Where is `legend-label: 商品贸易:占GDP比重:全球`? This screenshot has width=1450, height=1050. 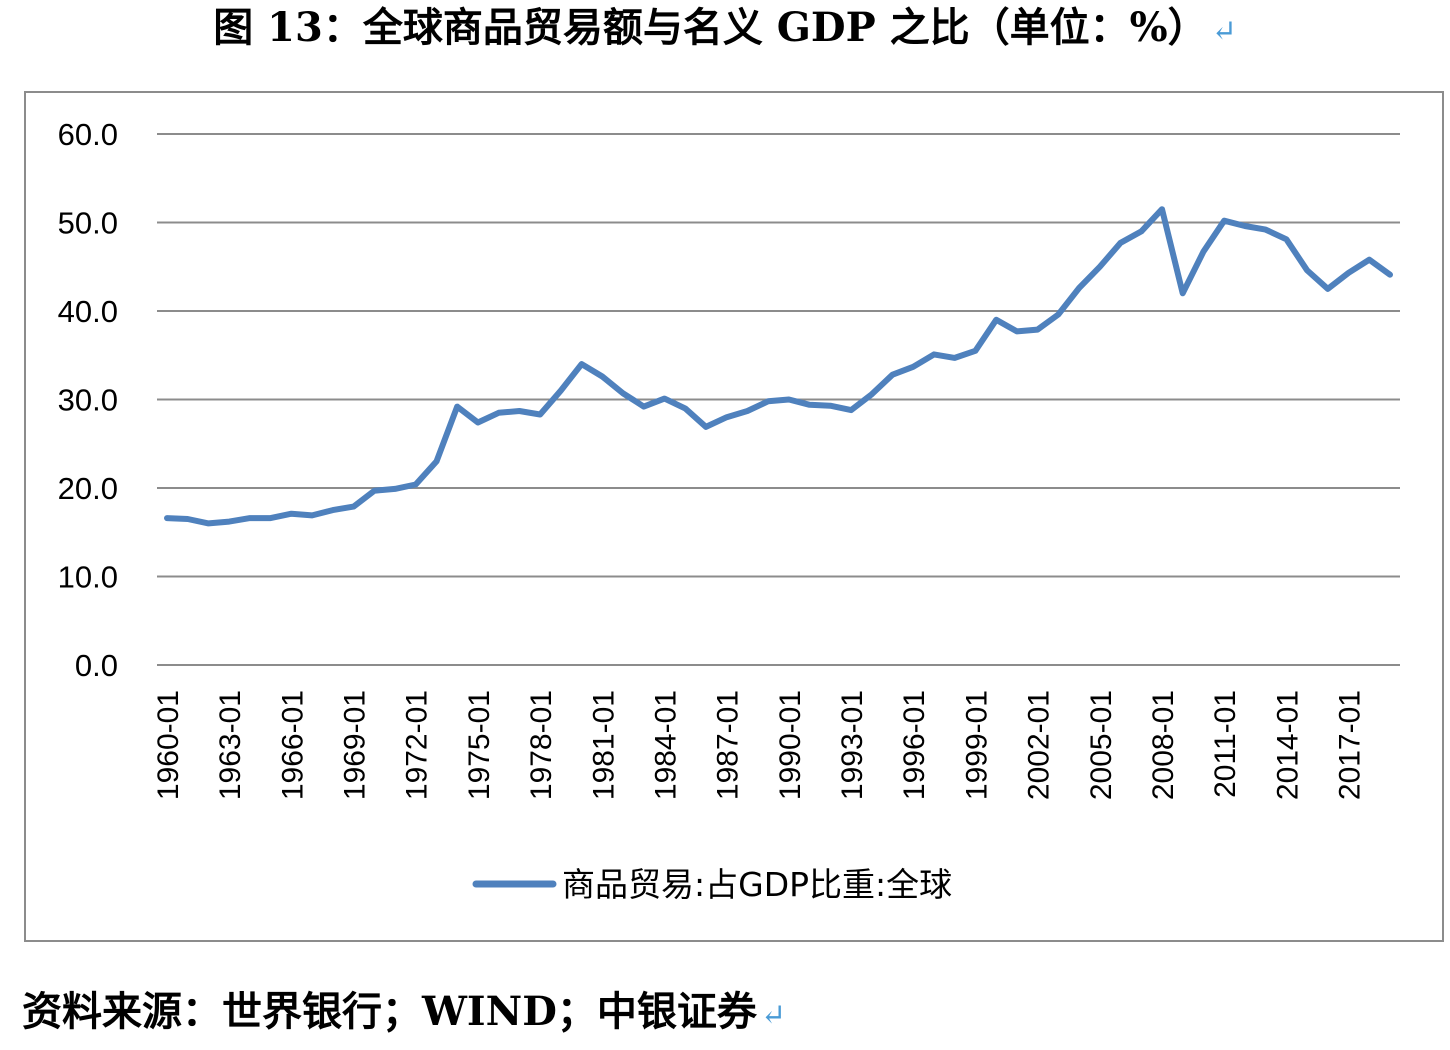 legend-label: 商品贸易:占GDP比重:全球 is located at coordinates (757, 884).